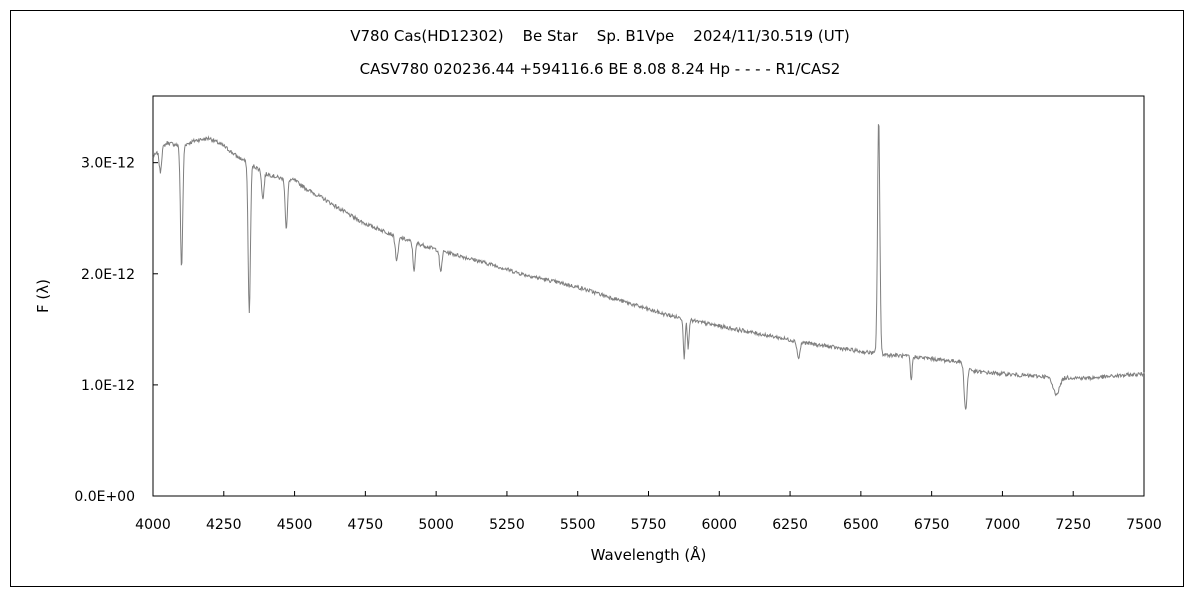  Describe the element at coordinates (1003, 525) in the screenshot. I see `x-tick-label: 7000` at that location.